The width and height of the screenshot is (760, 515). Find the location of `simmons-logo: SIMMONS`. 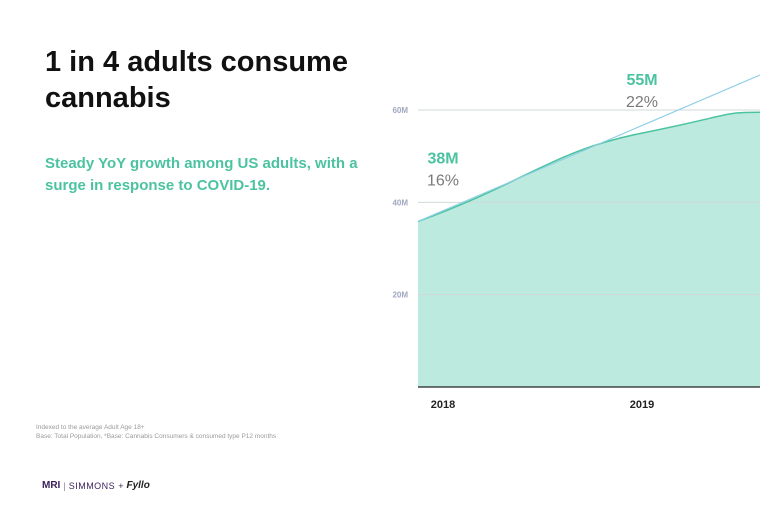

simmons-logo: SIMMONS is located at coordinates (92, 485).